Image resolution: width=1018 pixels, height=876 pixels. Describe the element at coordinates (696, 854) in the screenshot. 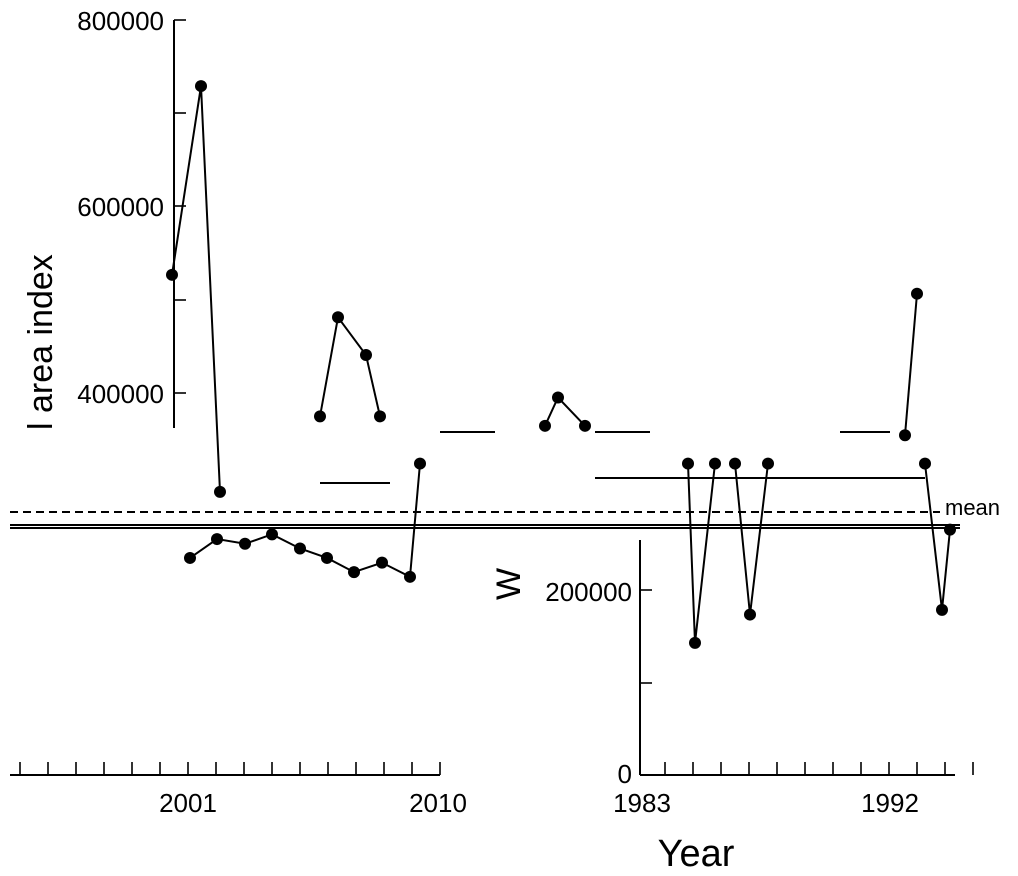

I see `x-axis-title: Year` at that location.